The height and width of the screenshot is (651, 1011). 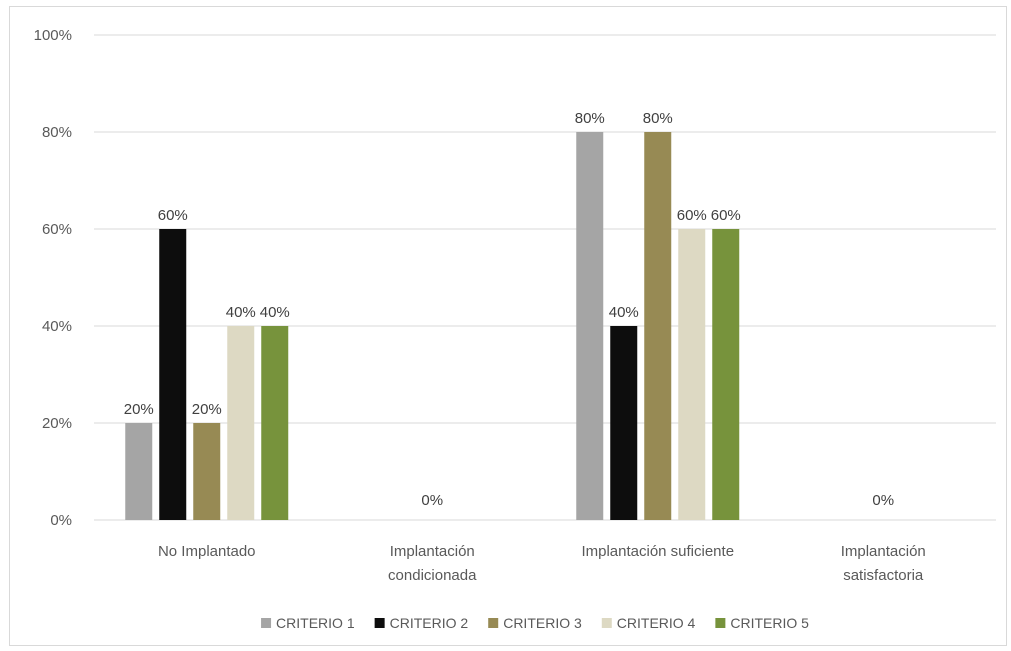 I want to click on legend-item: CRITERIO 5, so click(x=762, y=623).